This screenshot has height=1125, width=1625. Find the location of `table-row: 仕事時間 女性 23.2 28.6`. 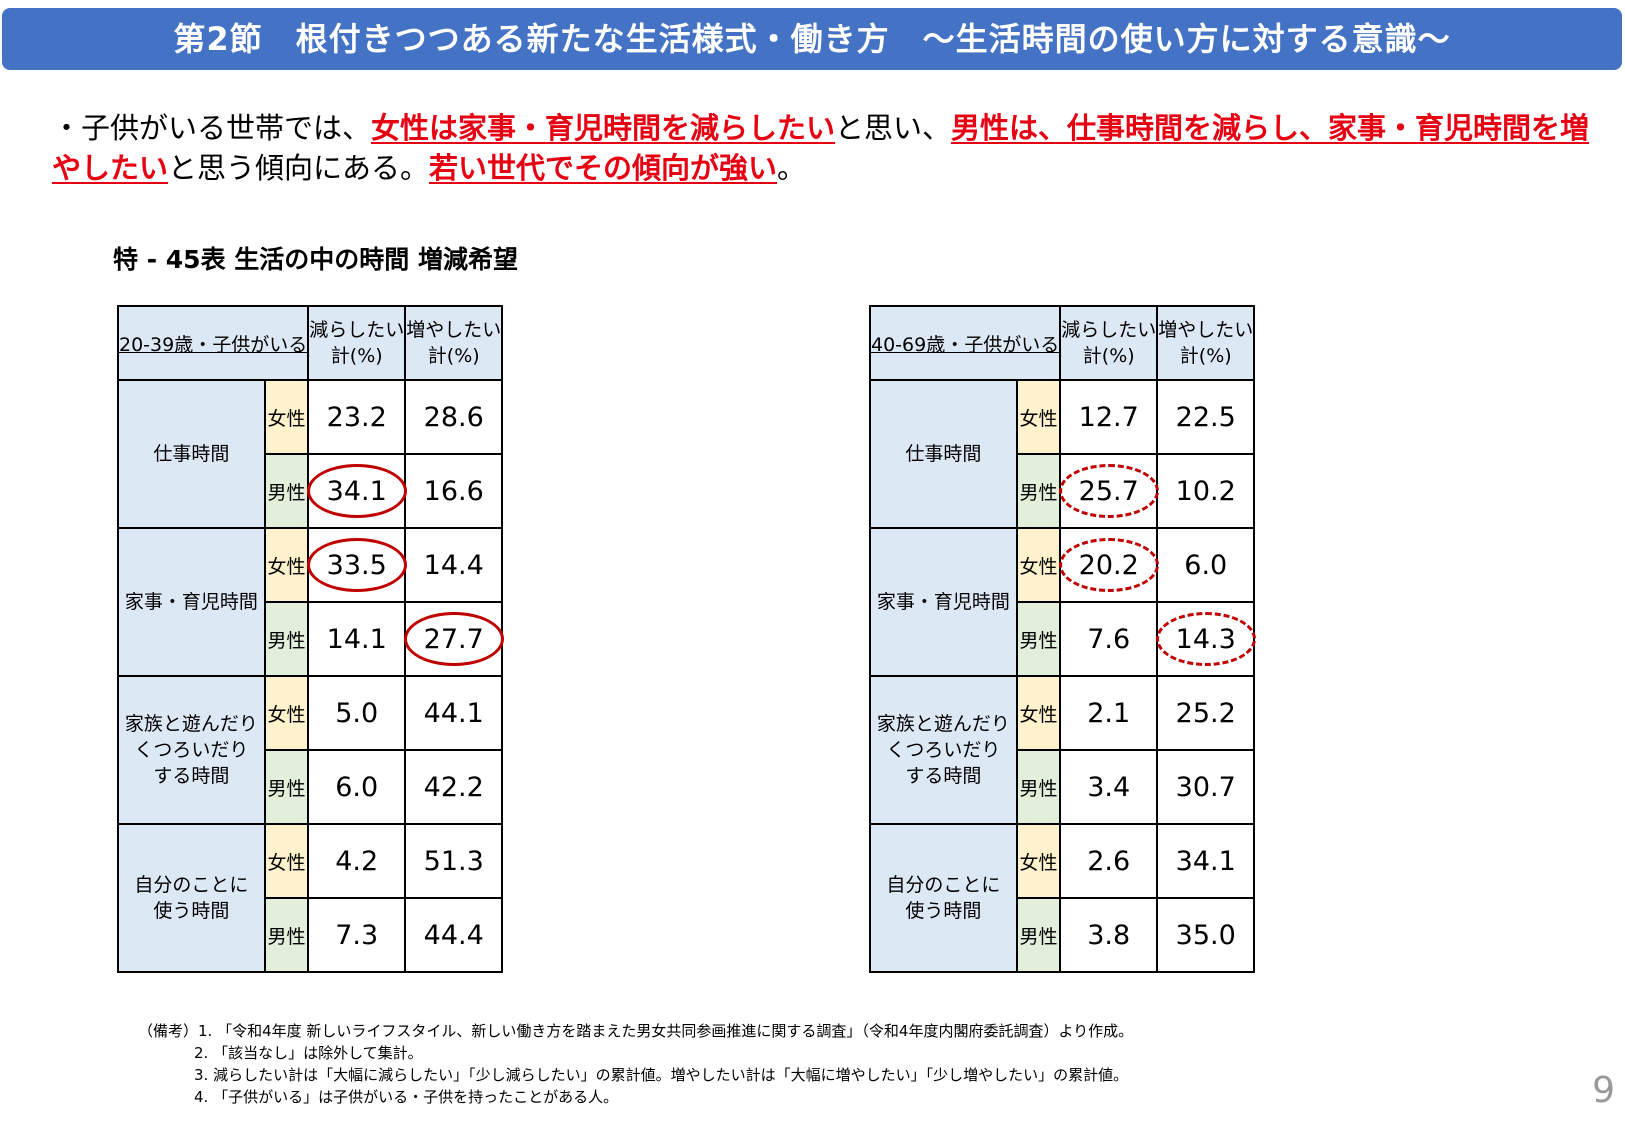

table-row: 仕事時間 女性 23.2 28.6 is located at coordinates (310, 454).